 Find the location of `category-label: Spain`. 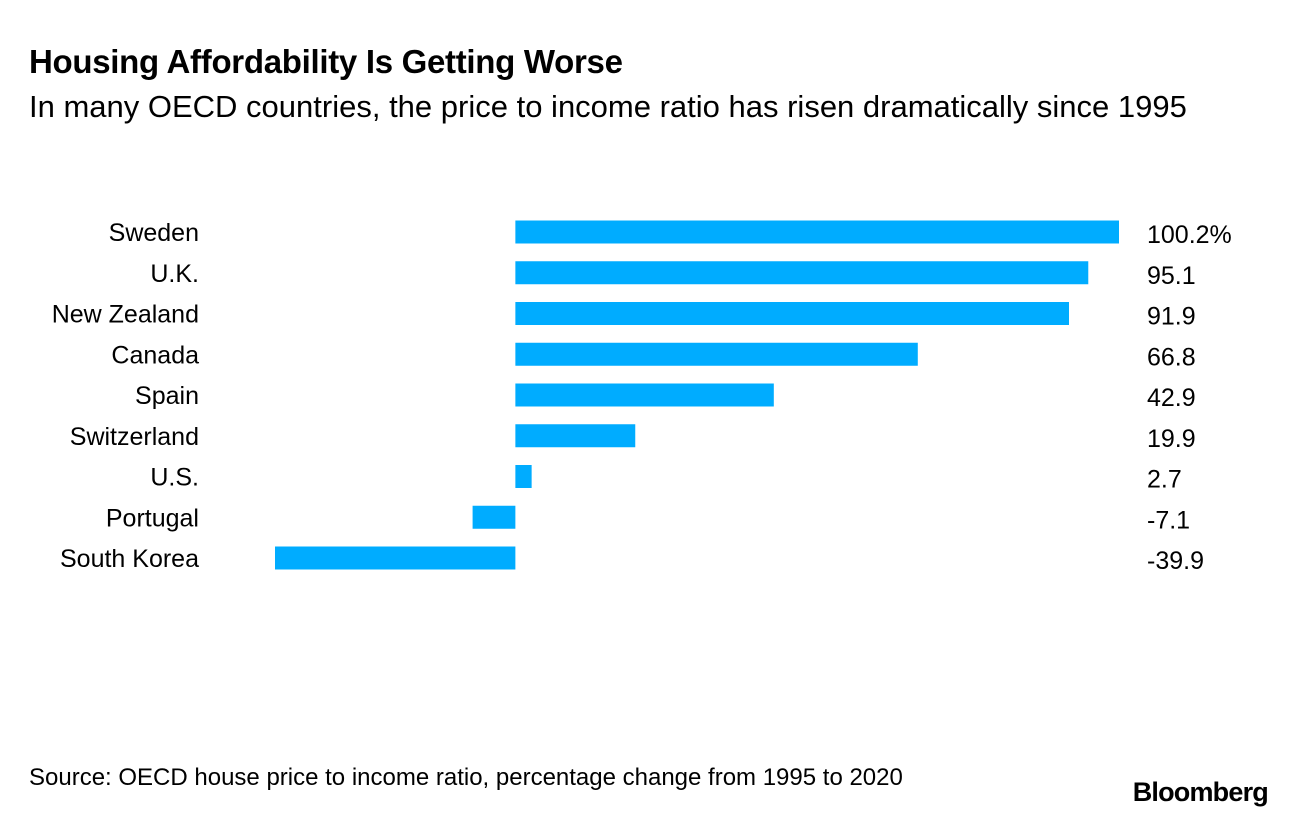

category-label: Spain is located at coordinates (167, 396).